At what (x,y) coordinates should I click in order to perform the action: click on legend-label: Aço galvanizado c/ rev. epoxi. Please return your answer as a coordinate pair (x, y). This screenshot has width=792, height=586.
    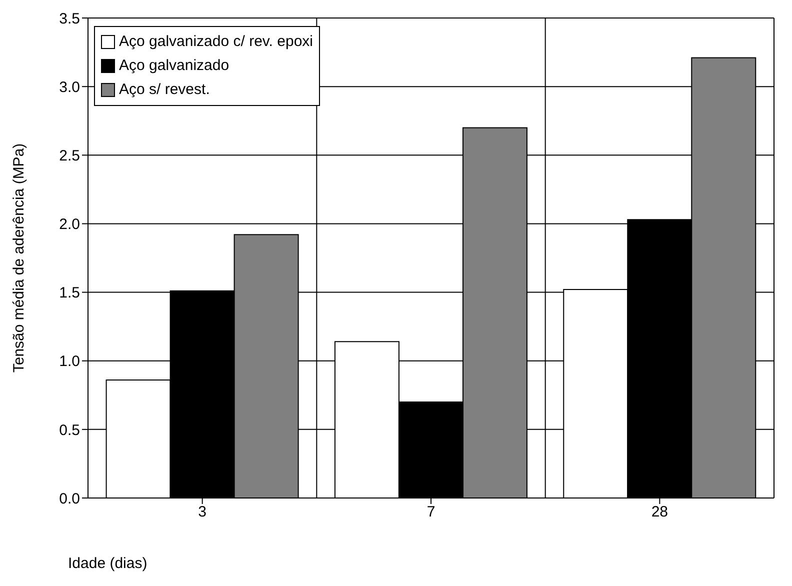
    Looking at the image, I should click on (215, 42).